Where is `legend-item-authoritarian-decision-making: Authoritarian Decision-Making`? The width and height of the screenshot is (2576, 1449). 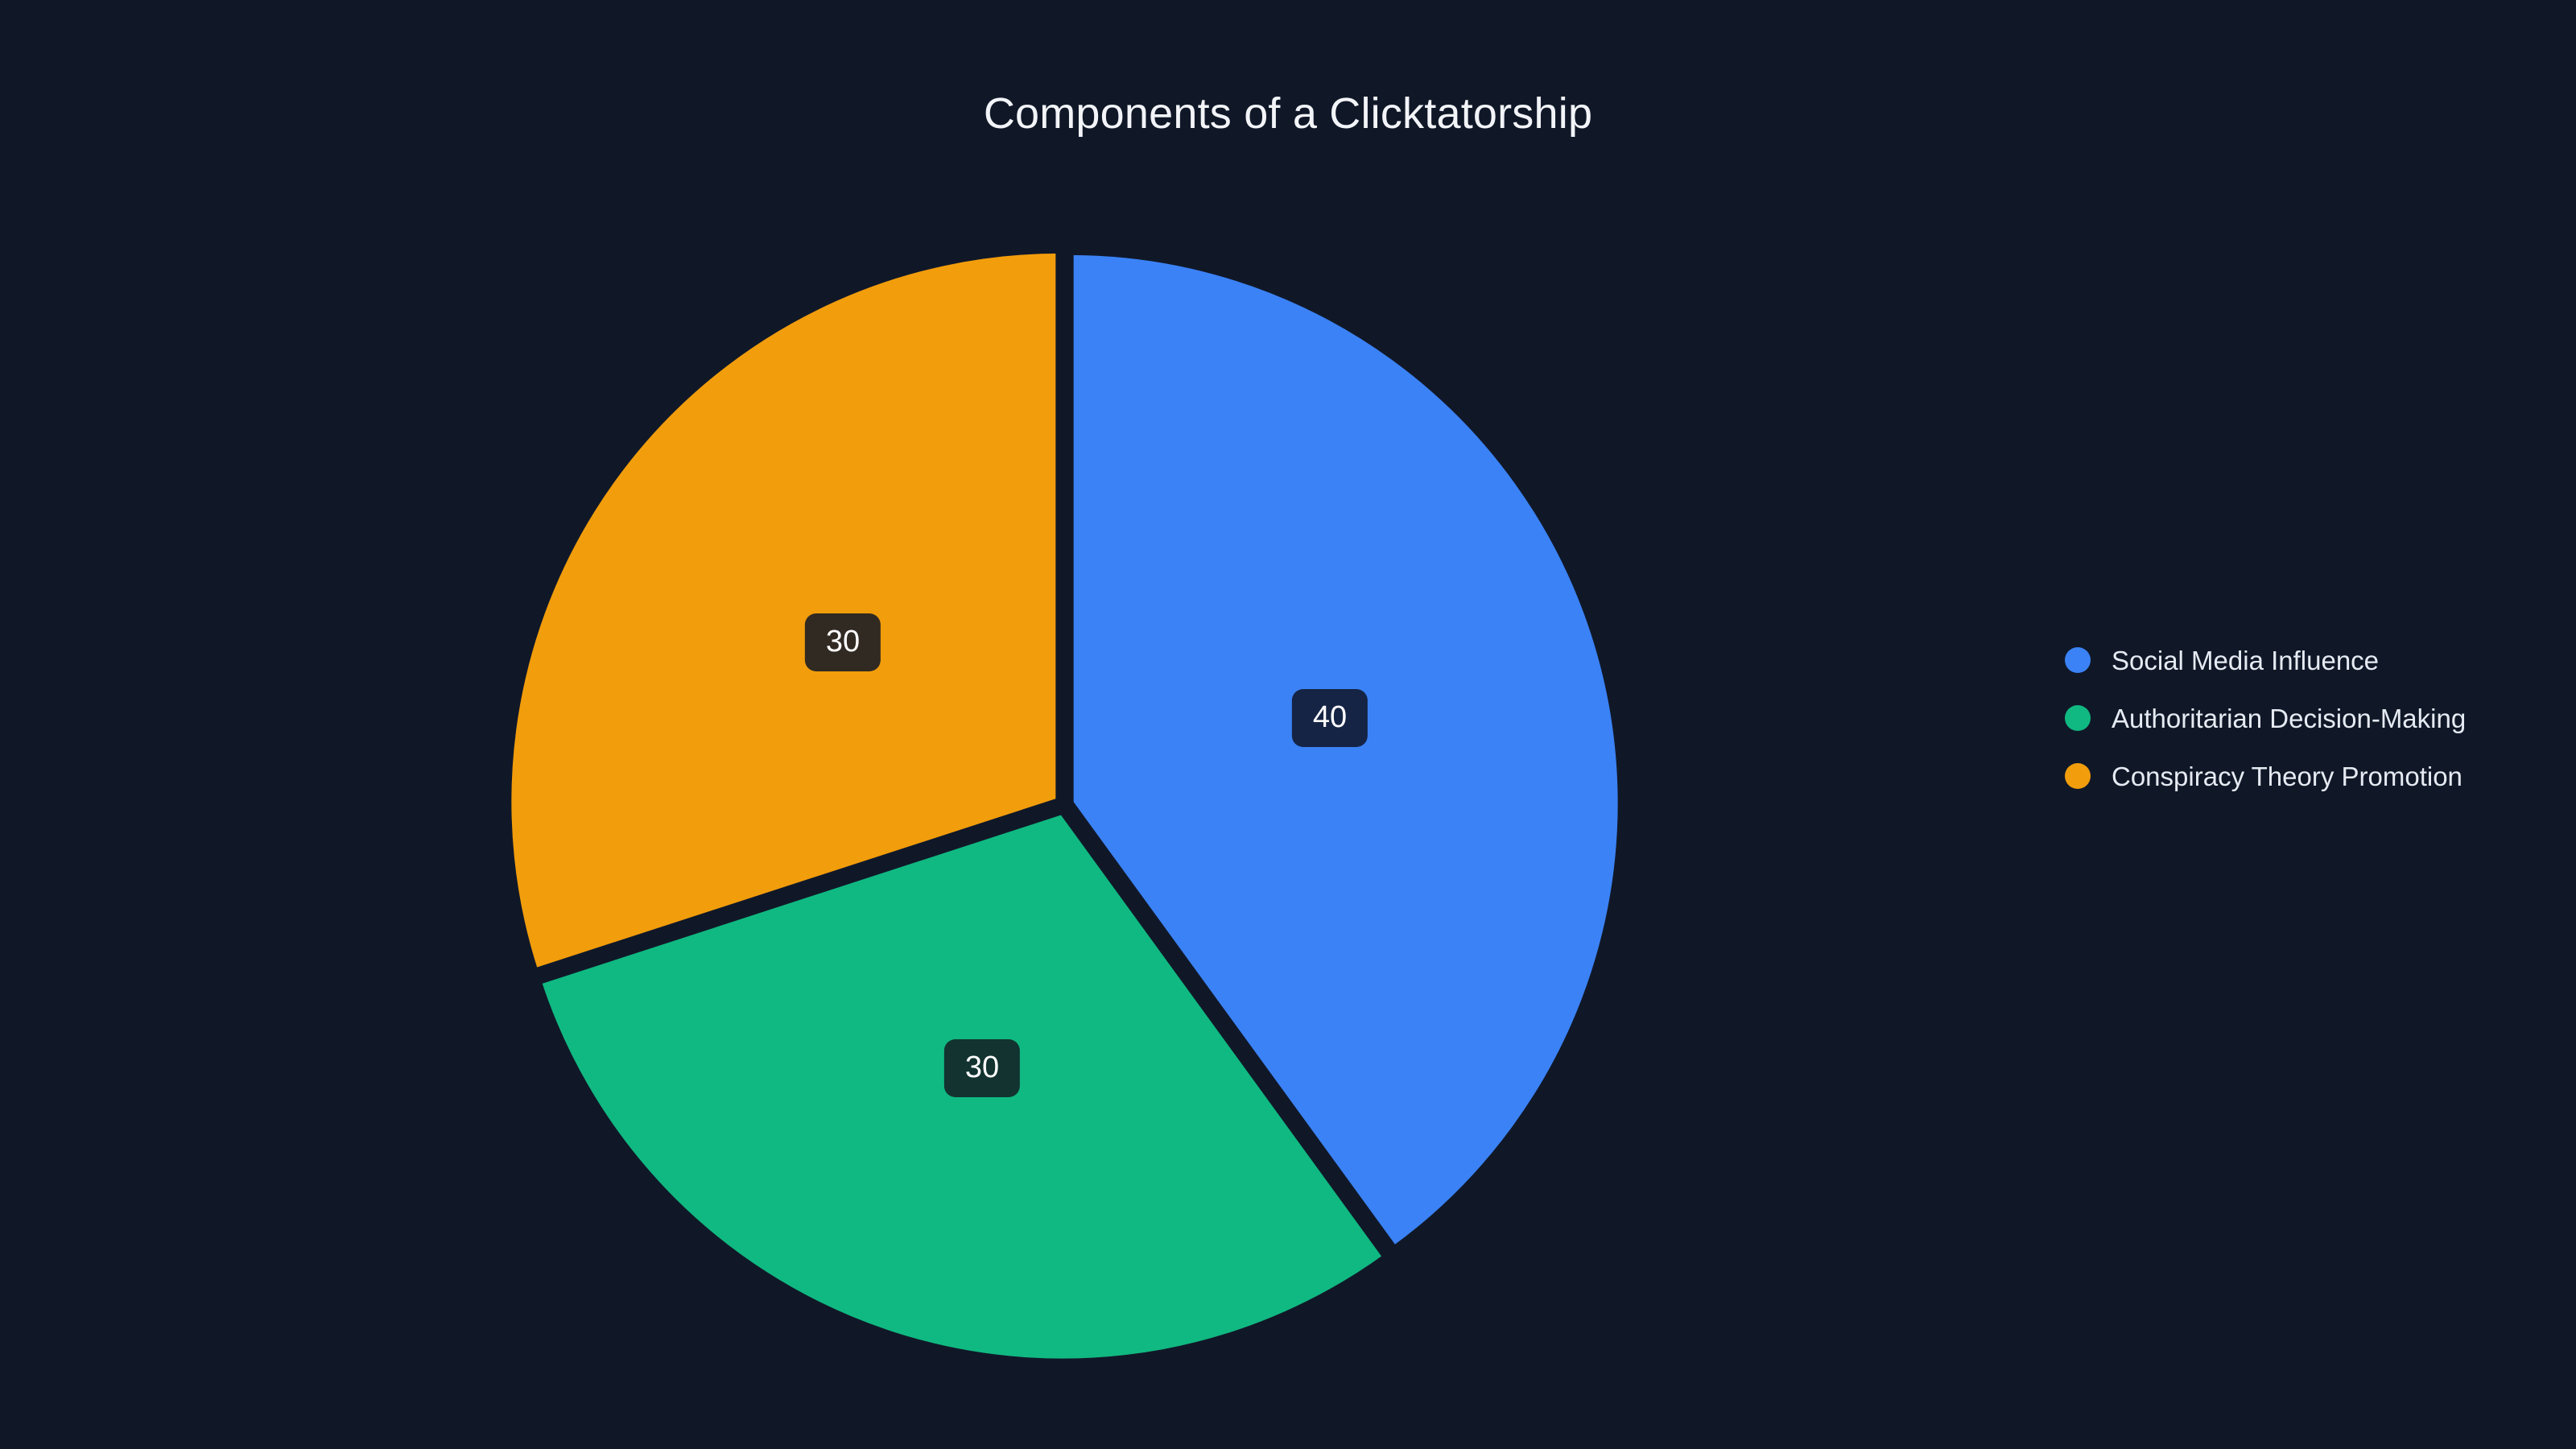 legend-item-authoritarian-decision-making: Authoritarian Decision-Making is located at coordinates (2265, 718).